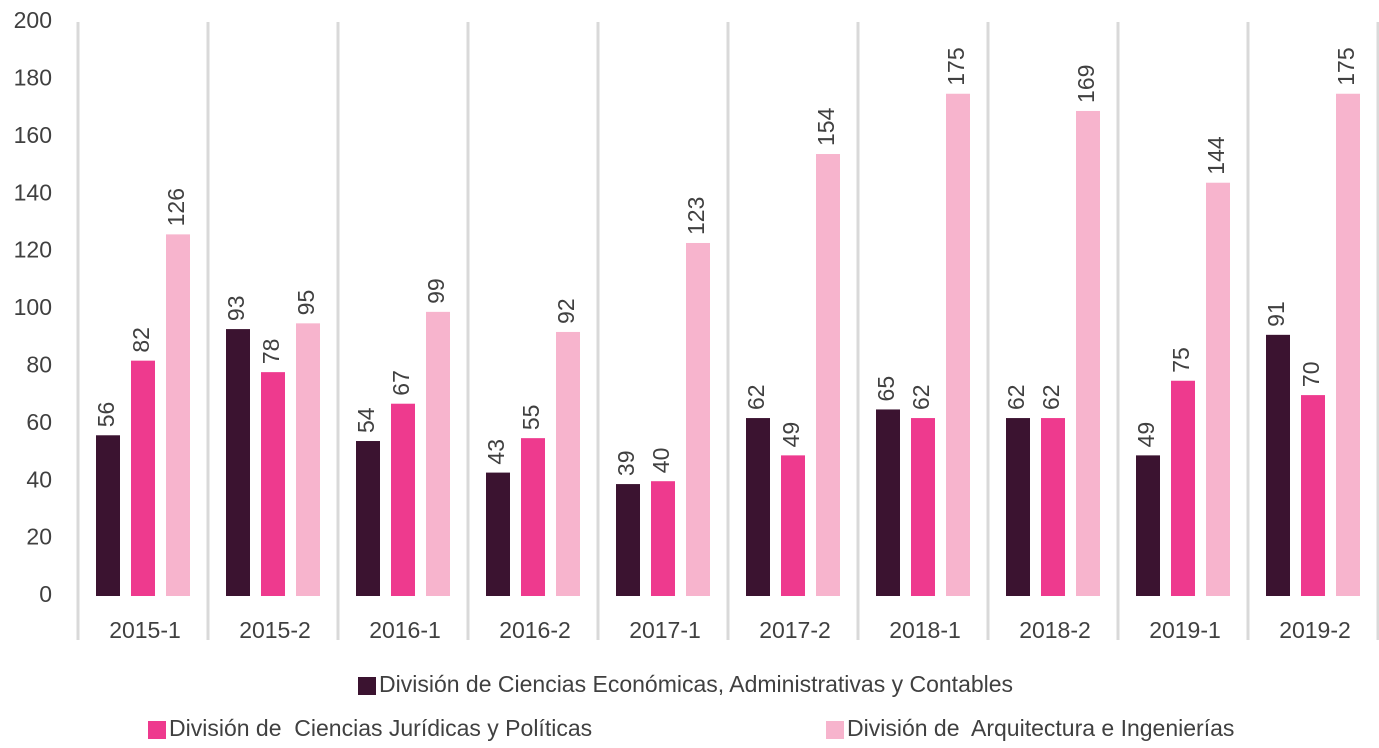  What do you see at coordinates (33, 135) in the screenshot?
I see `y-tick-label: 160` at bounding box center [33, 135].